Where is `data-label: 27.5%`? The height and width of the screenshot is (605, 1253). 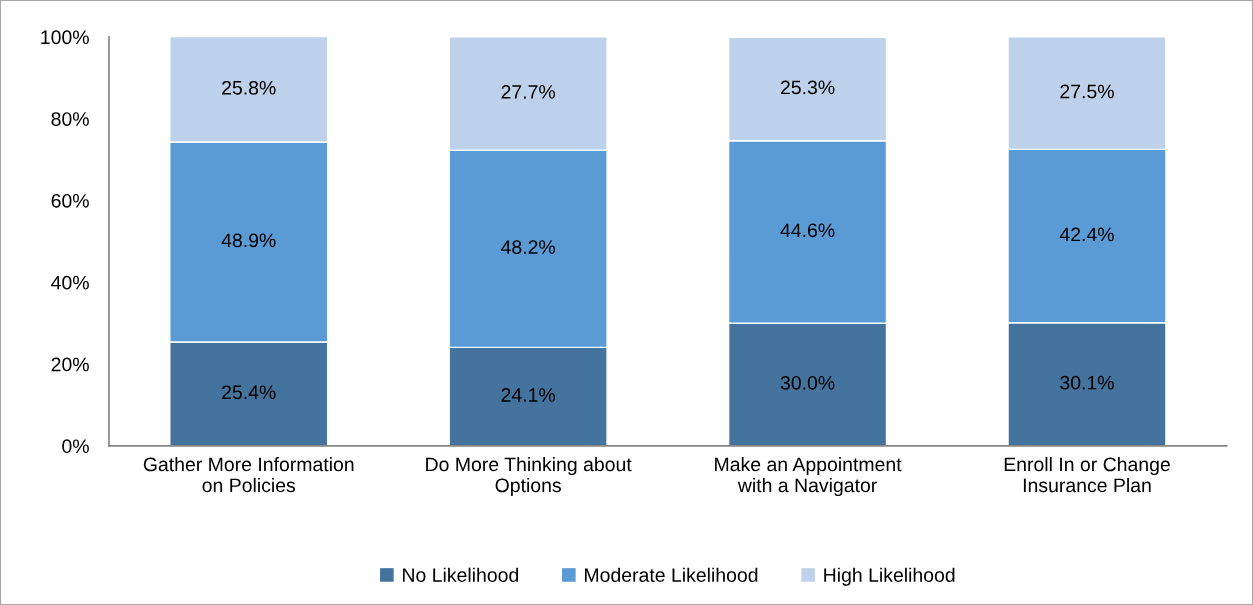 data-label: 27.5% is located at coordinates (1087, 91).